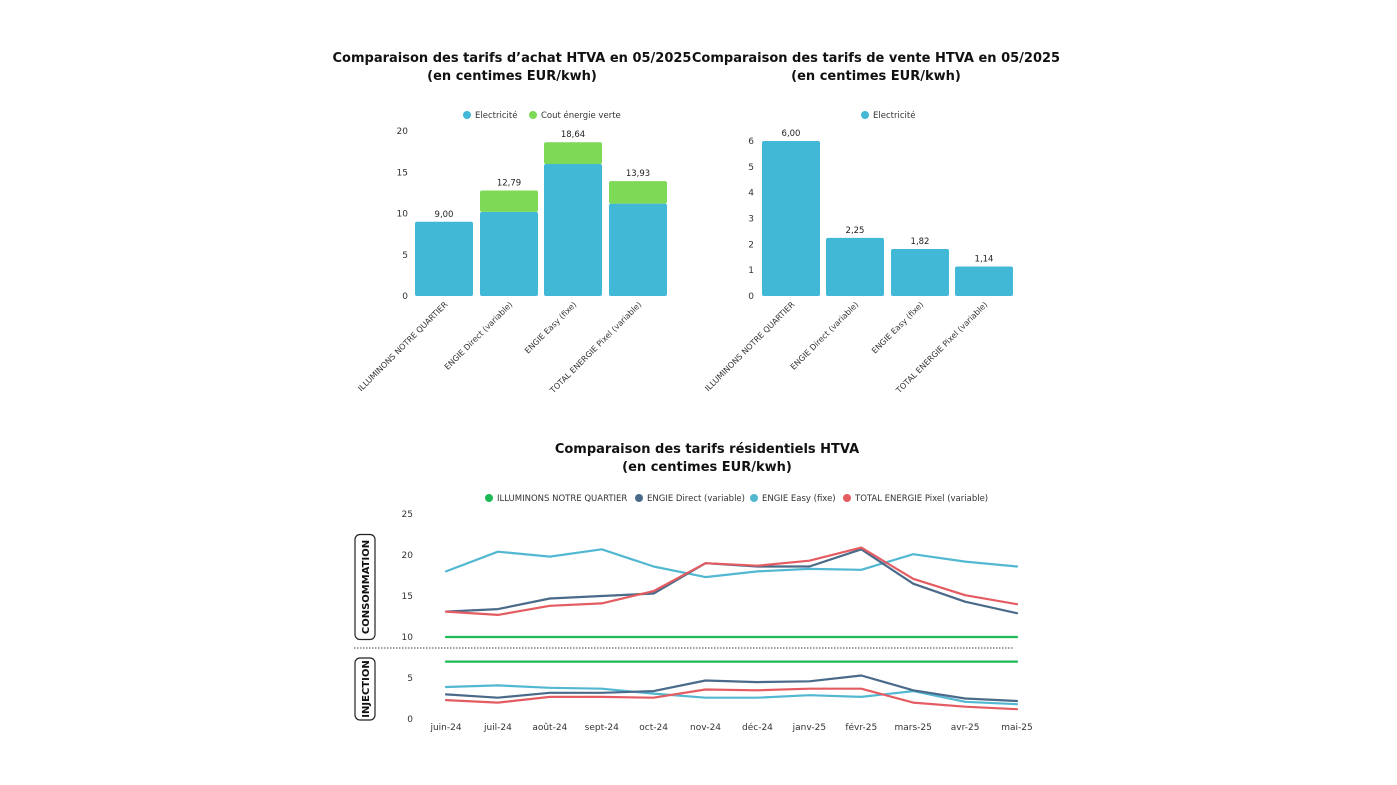 The width and height of the screenshot is (1397, 785). What do you see at coordinates (855, 231) in the screenshot?
I see `chart2-data-label: 2,25` at bounding box center [855, 231].